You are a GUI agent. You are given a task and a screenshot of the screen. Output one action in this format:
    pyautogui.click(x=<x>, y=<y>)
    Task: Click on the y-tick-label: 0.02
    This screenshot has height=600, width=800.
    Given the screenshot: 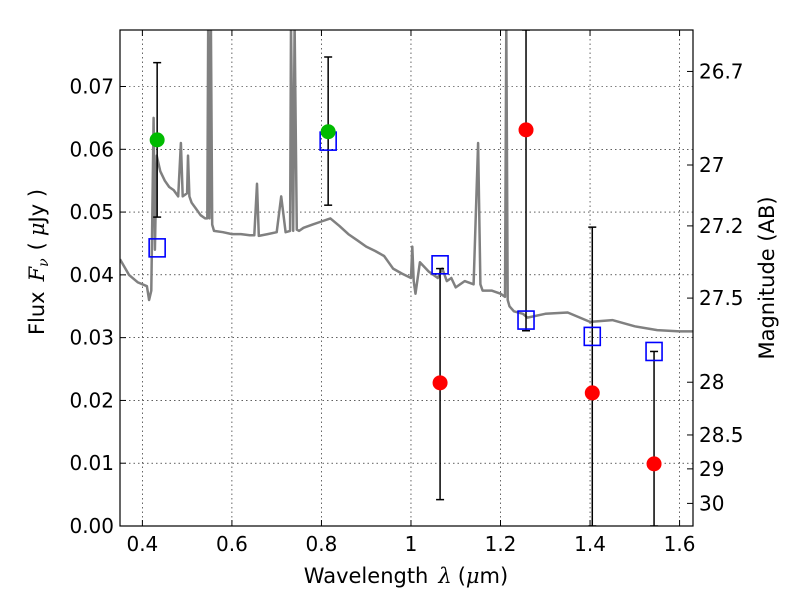 What is the action you would take?
    pyautogui.click(x=91, y=400)
    